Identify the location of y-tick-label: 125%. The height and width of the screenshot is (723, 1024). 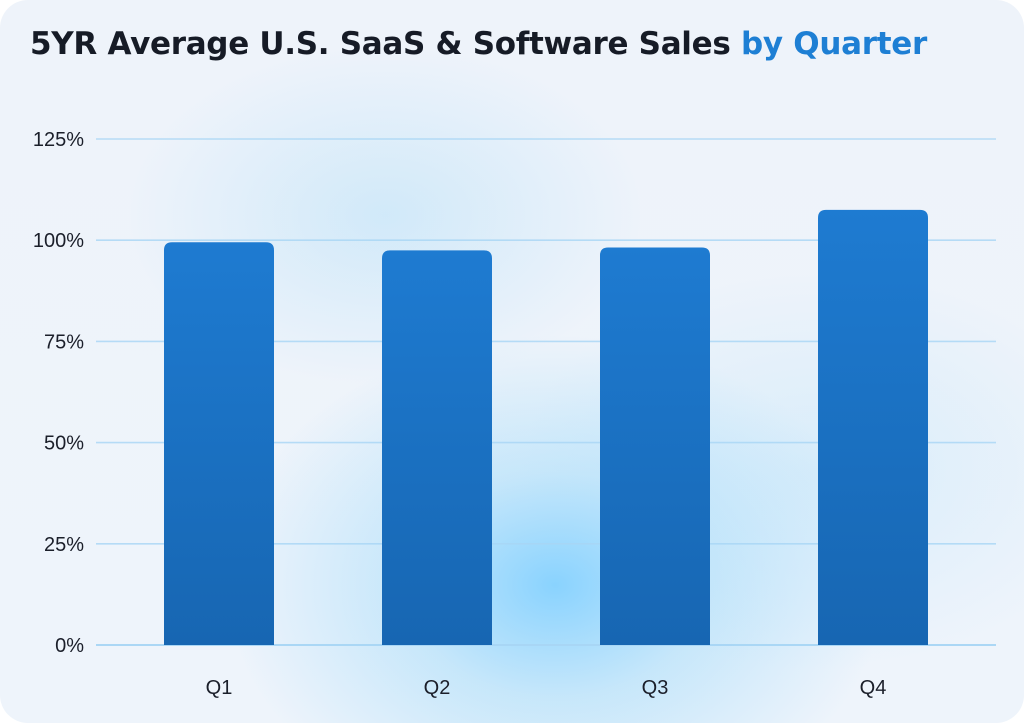
(58, 140).